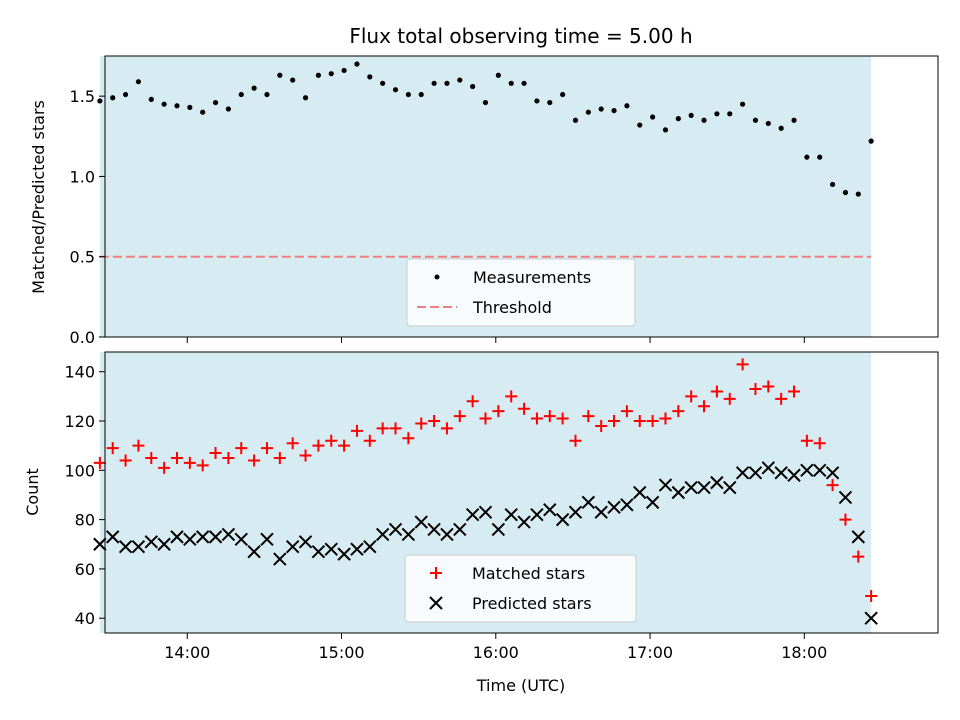  What do you see at coordinates (79, 372) in the screenshot?
I see `y-tick-label: 140` at bounding box center [79, 372].